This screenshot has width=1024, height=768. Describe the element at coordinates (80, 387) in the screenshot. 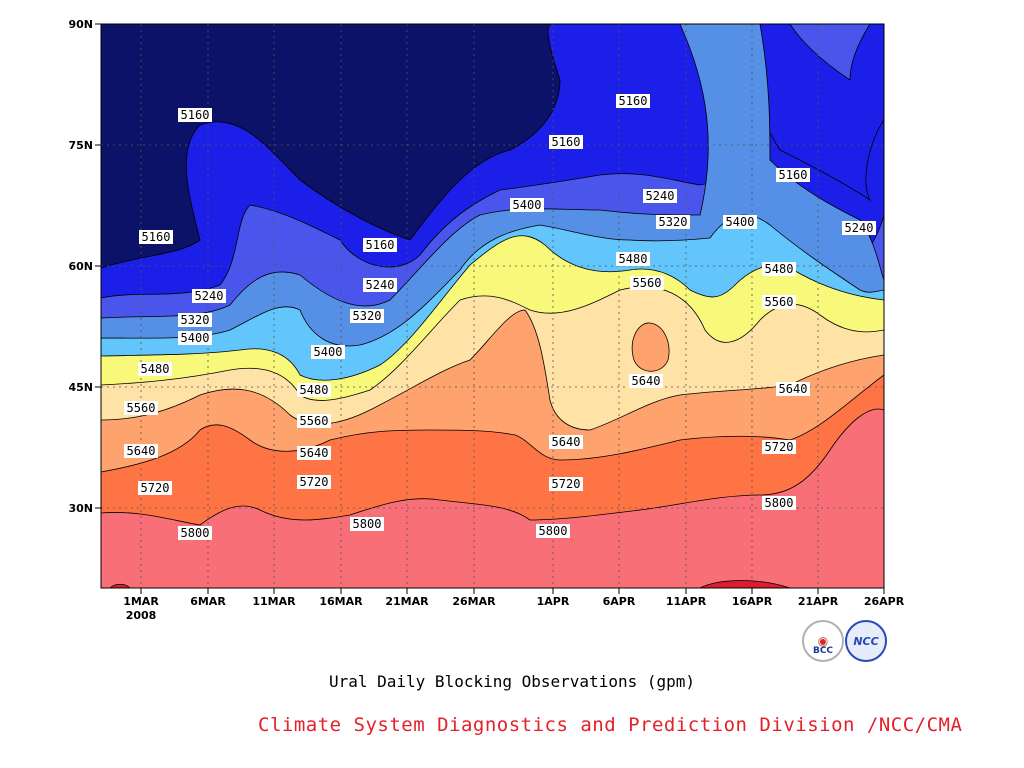

I see `y-tick-label: 45N` at that location.